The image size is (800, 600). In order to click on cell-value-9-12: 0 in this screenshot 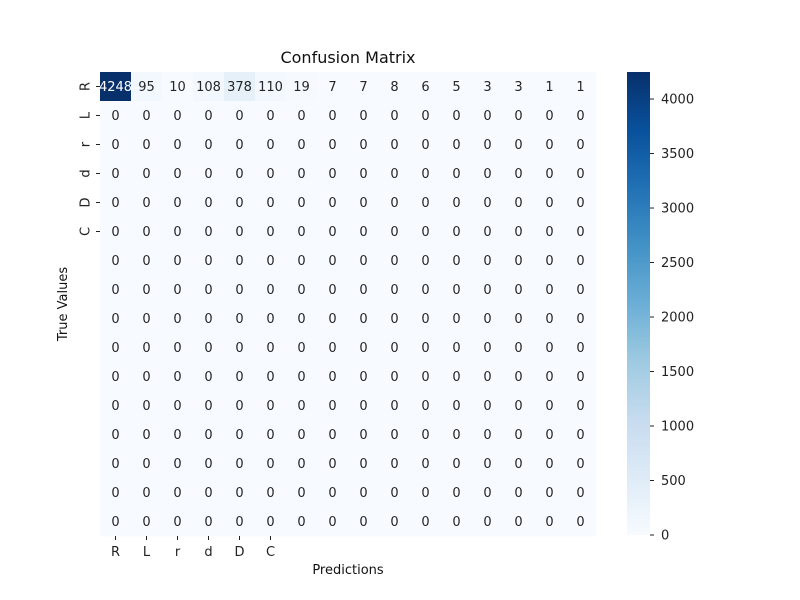, I will do `click(487, 348)`.